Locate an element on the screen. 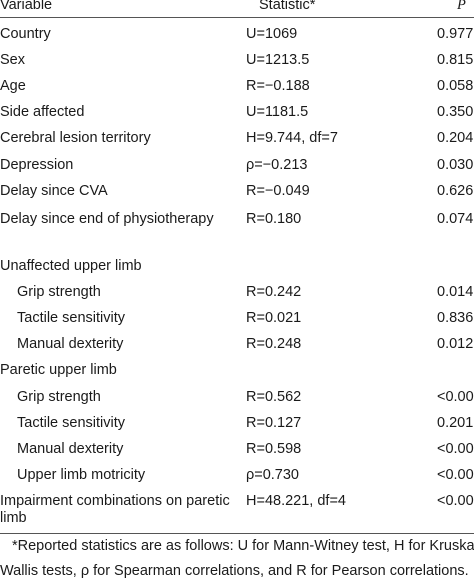 Image resolution: width=474 pixels, height=584 pixels. statistic-cell: ρ=−0.213 is located at coordinates (277, 165).